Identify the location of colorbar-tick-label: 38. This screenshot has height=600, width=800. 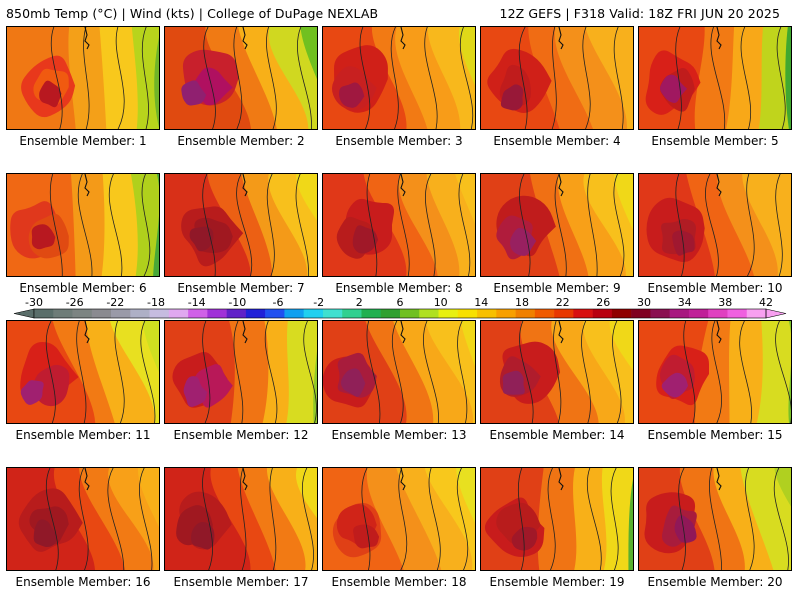
(725, 302).